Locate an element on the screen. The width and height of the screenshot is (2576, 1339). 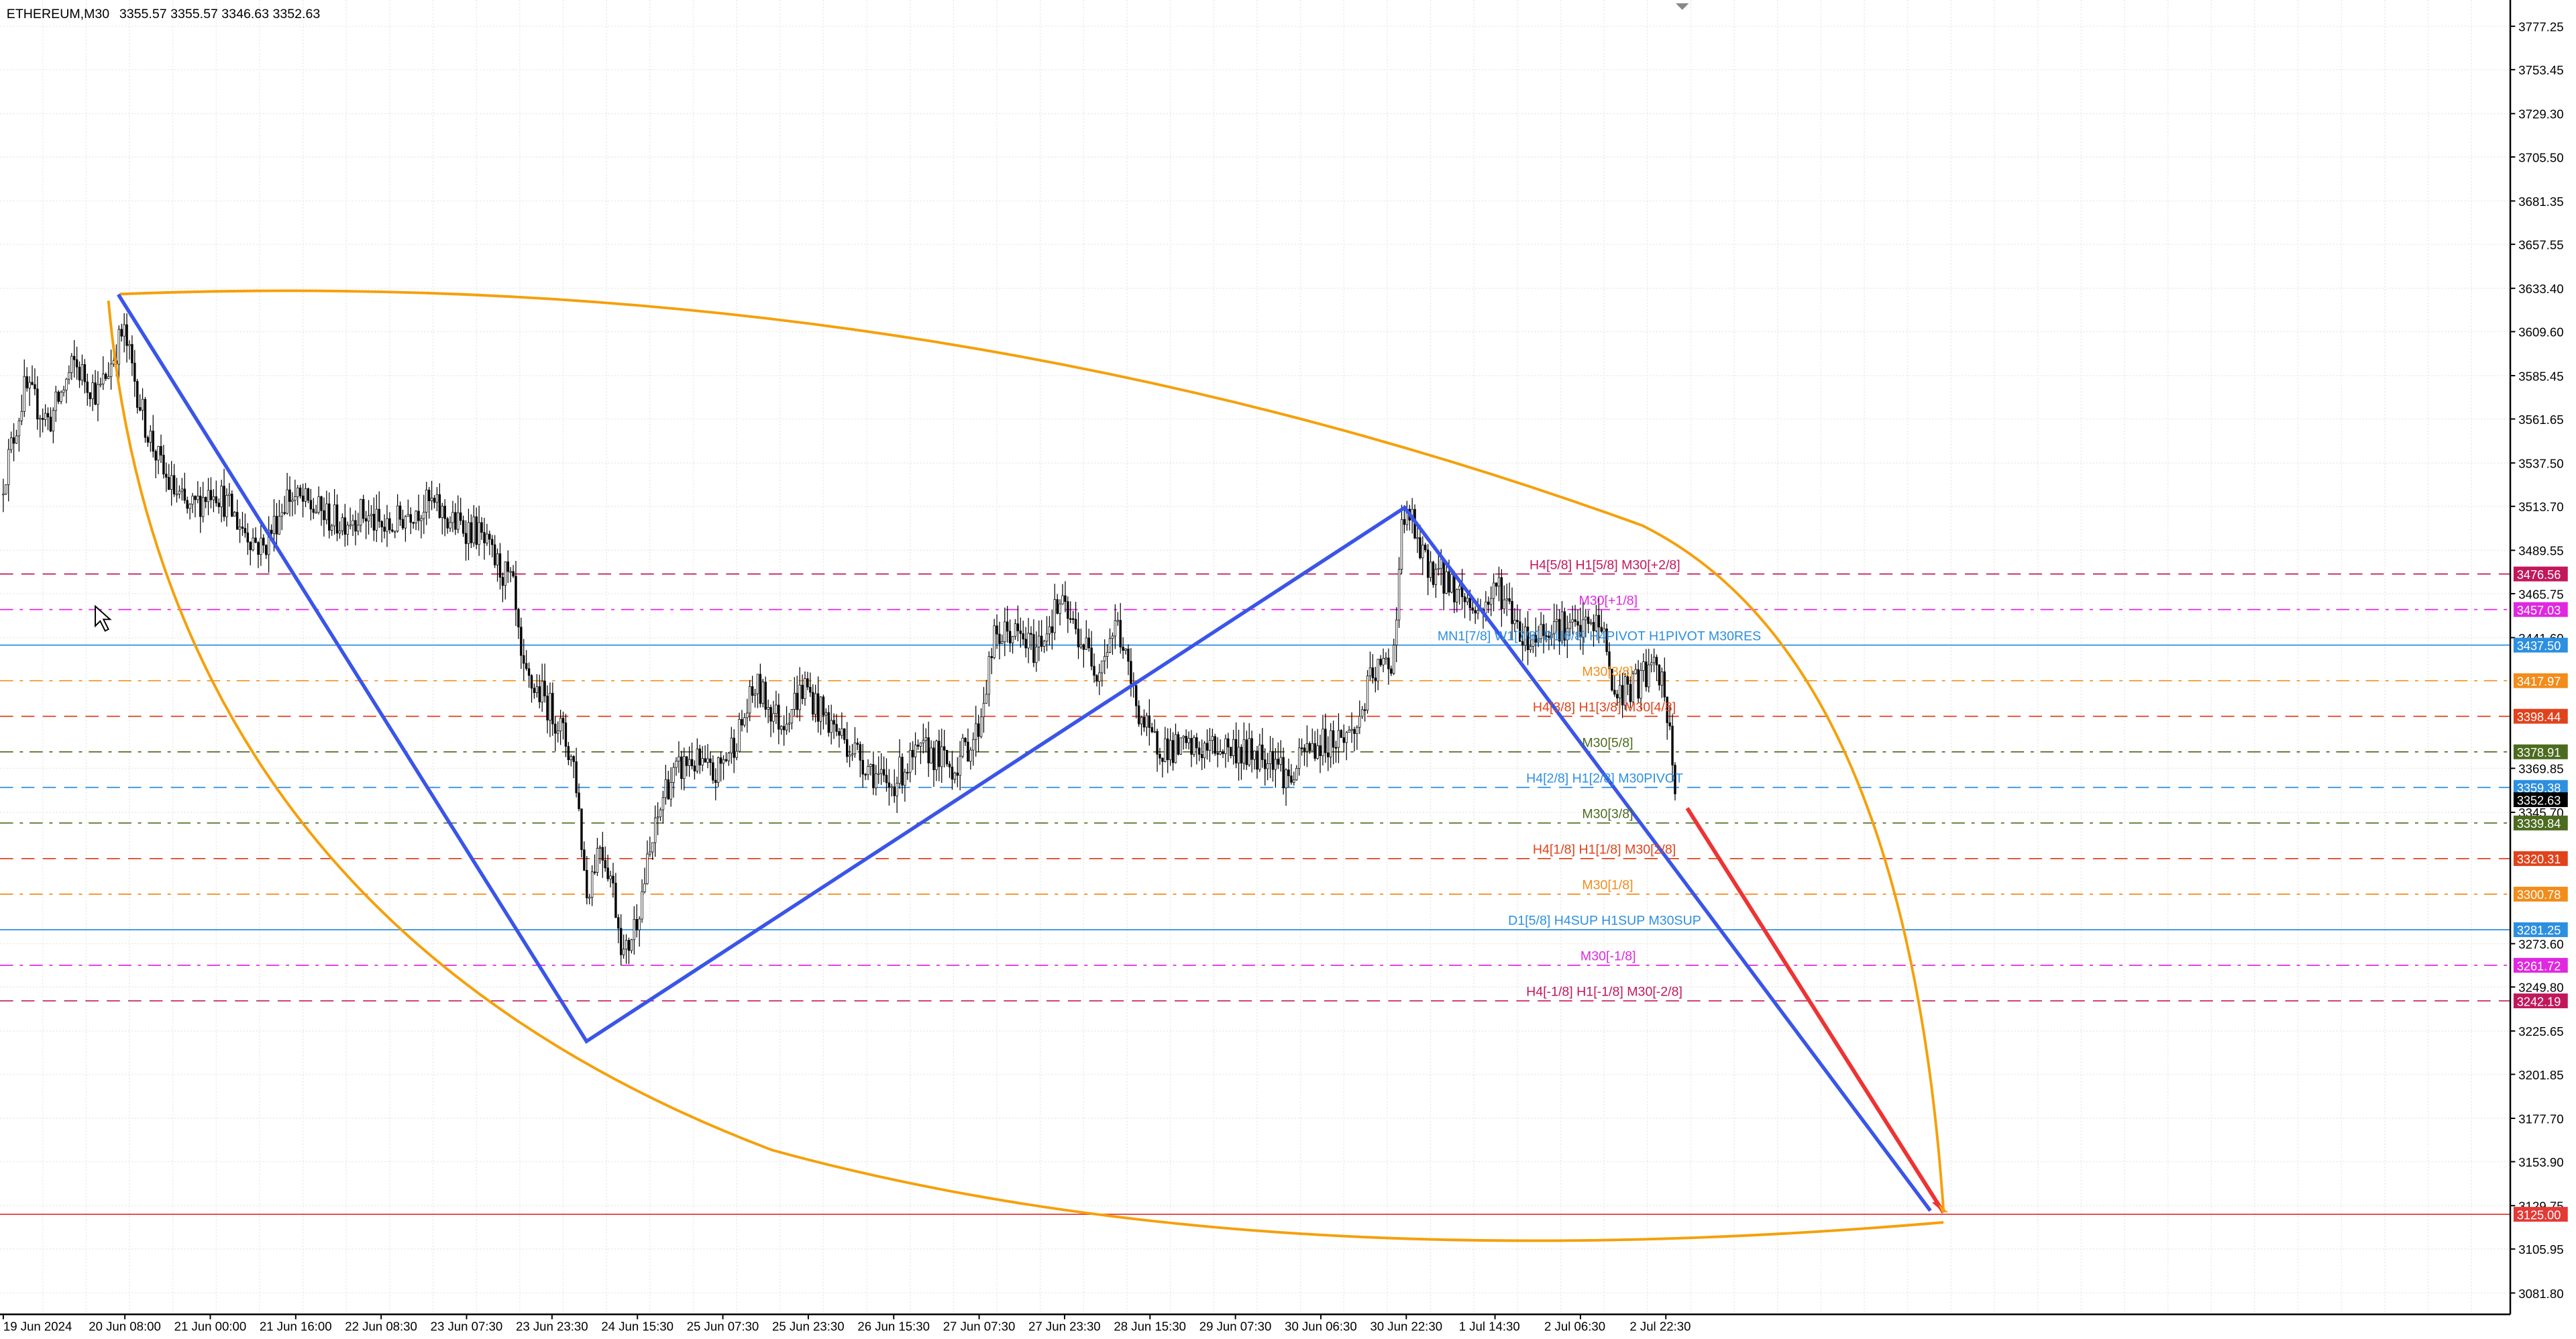
level-label: M30[3/8] is located at coordinates (1607, 671).